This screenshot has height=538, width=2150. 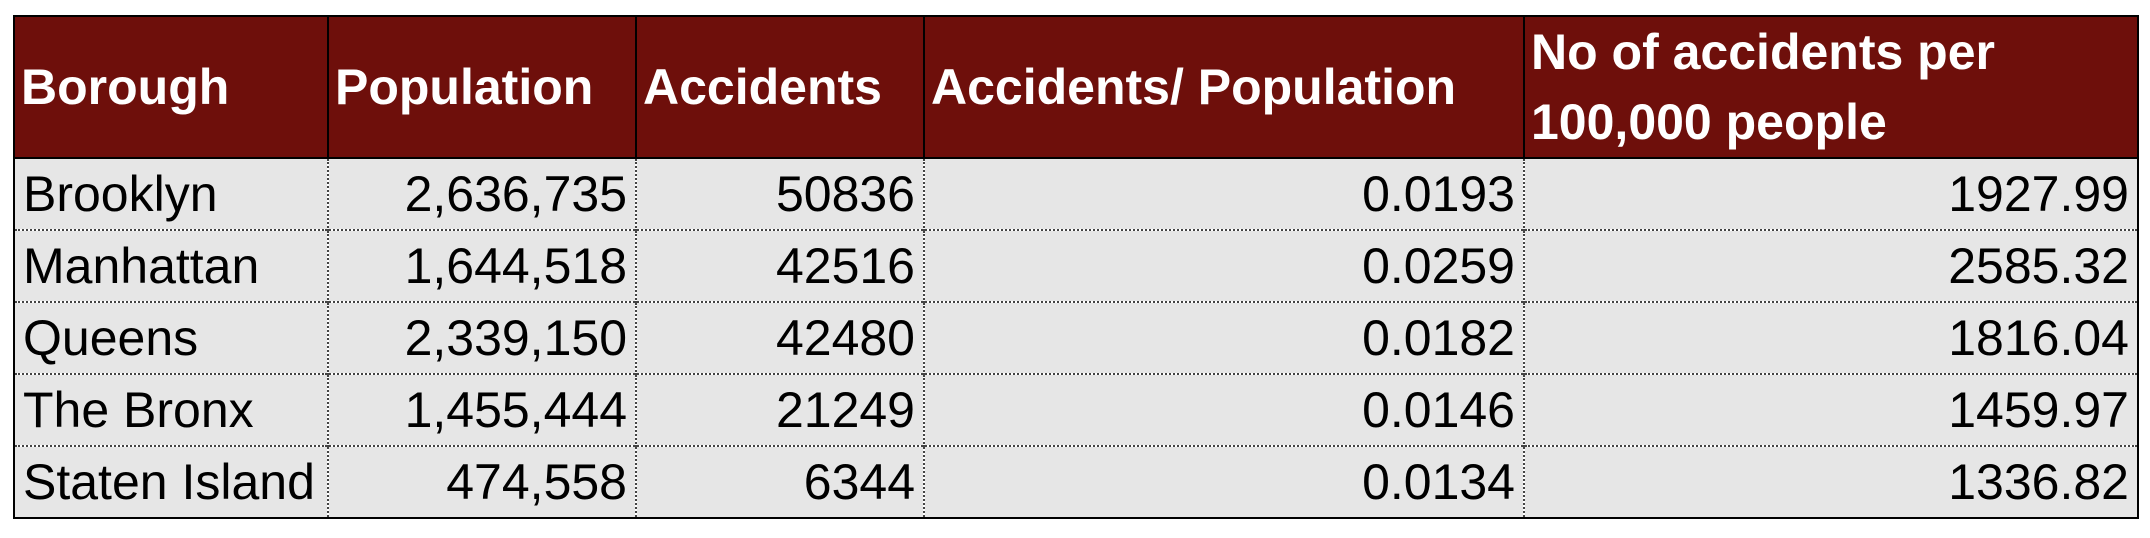 What do you see at coordinates (171, 265) in the screenshot?
I see `cell-borough: Manhattan` at bounding box center [171, 265].